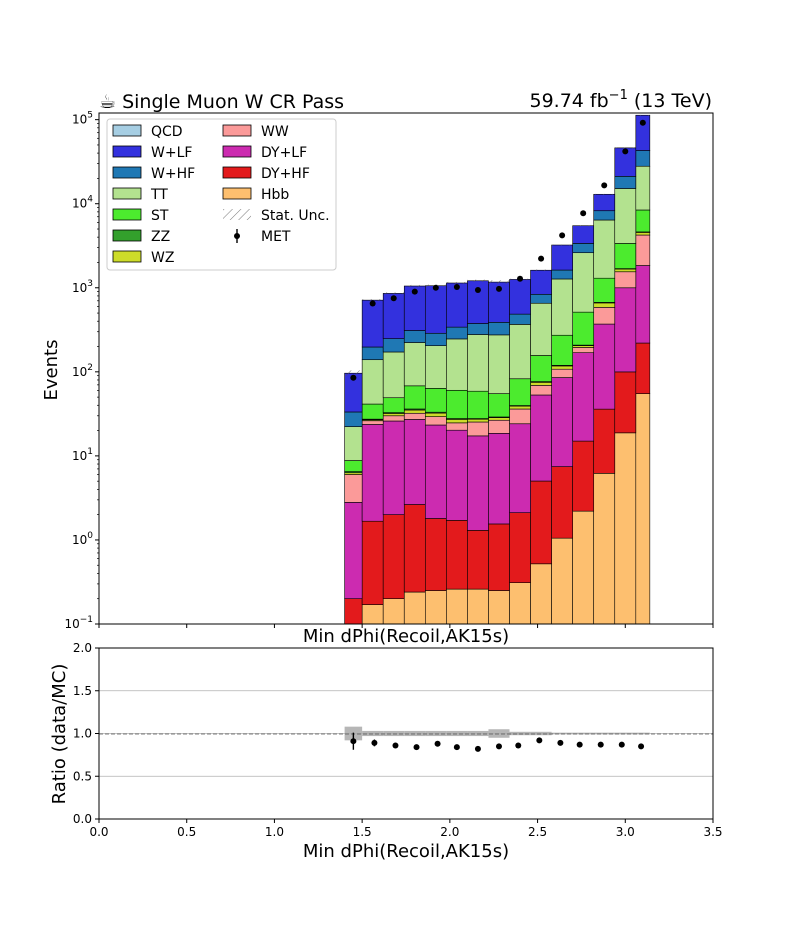 This screenshot has width=792, height=936. Describe the element at coordinates (90, 368) in the screenshot. I see `y-tick-exp-3: 2` at that location.